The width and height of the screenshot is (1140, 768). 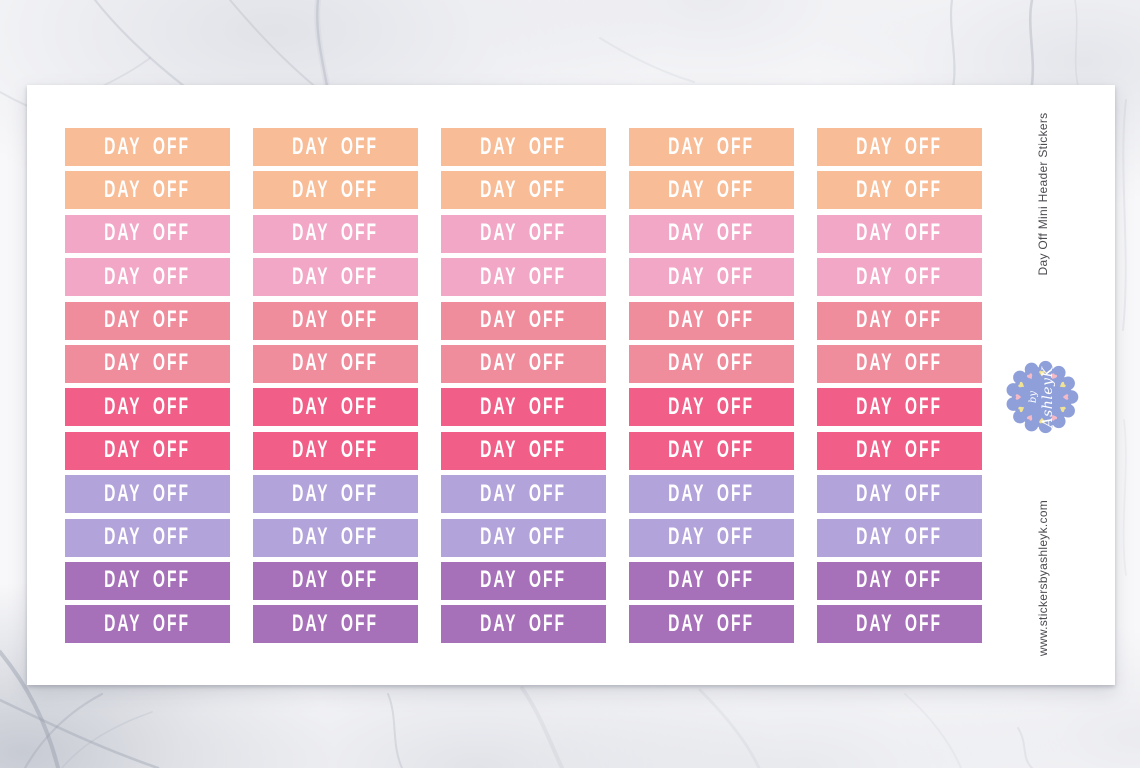 What do you see at coordinates (1048, 397) in the screenshot?
I see `badge-name: AshleyK` at bounding box center [1048, 397].